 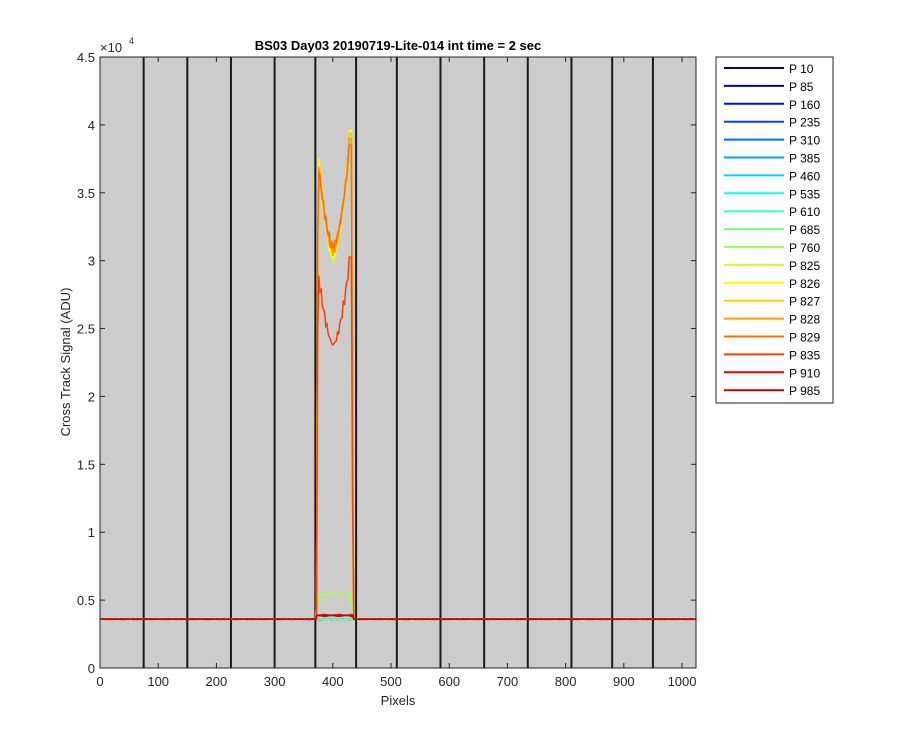 What do you see at coordinates (65, 362) in the screenshot?
I see `y-axis-label: Cross Track Signal (ADU)` at bounding box center [65, 362].